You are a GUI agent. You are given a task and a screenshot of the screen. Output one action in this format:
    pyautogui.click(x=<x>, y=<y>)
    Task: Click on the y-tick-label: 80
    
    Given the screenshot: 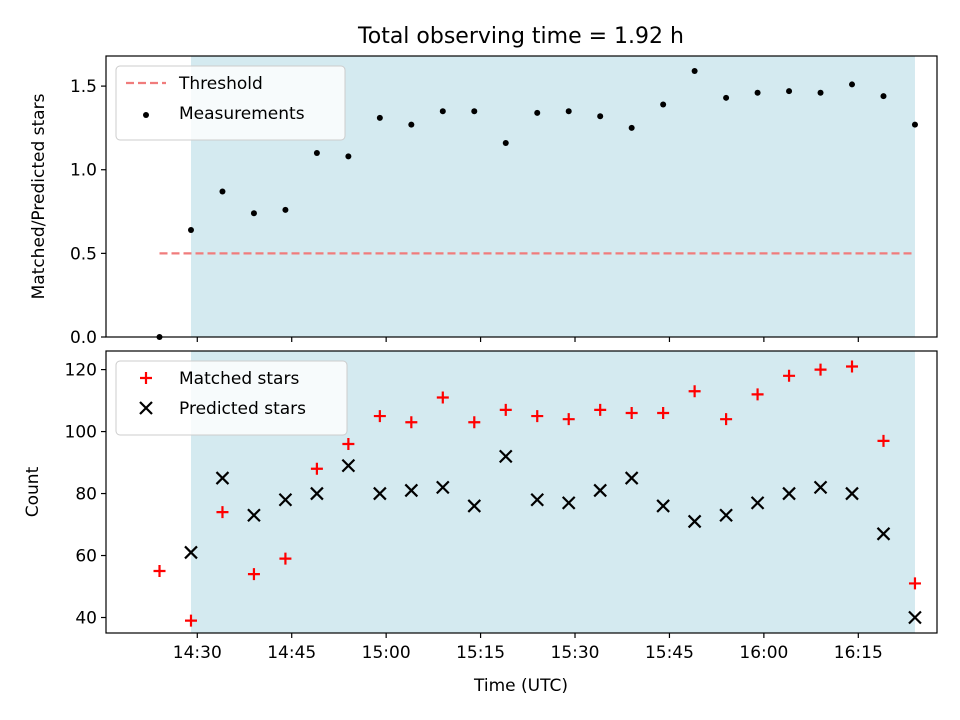 What is the action you would take?
    pyautogui.click(x=86, y=495)
    